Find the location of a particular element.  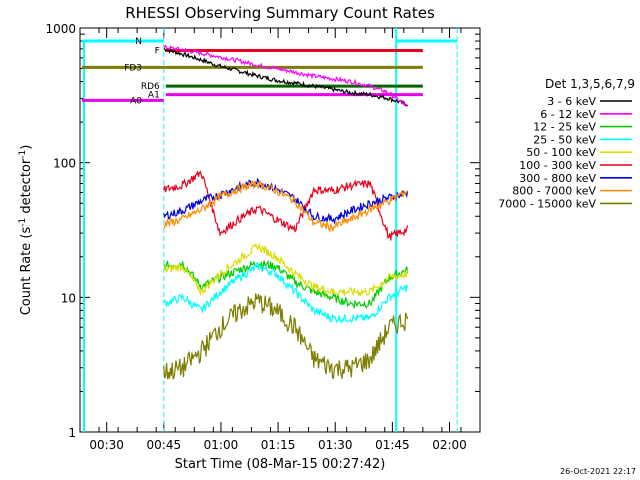

legend-label-7: 800 - 7000 keV is located at coordinates (554, 191).